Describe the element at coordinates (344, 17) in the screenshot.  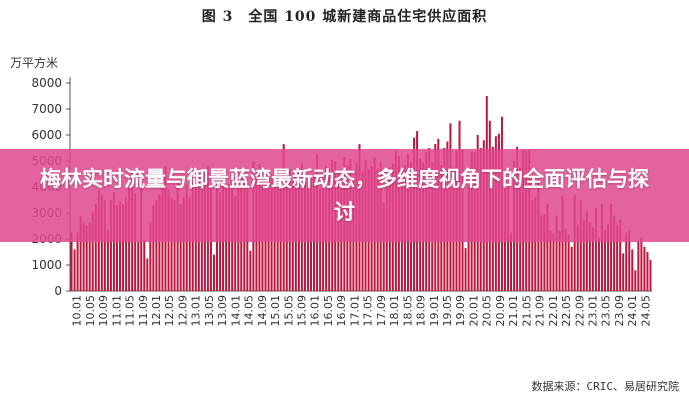
I see `chart-title: 图 3 全国 100 城新建商品住宅供应面积` at that location.